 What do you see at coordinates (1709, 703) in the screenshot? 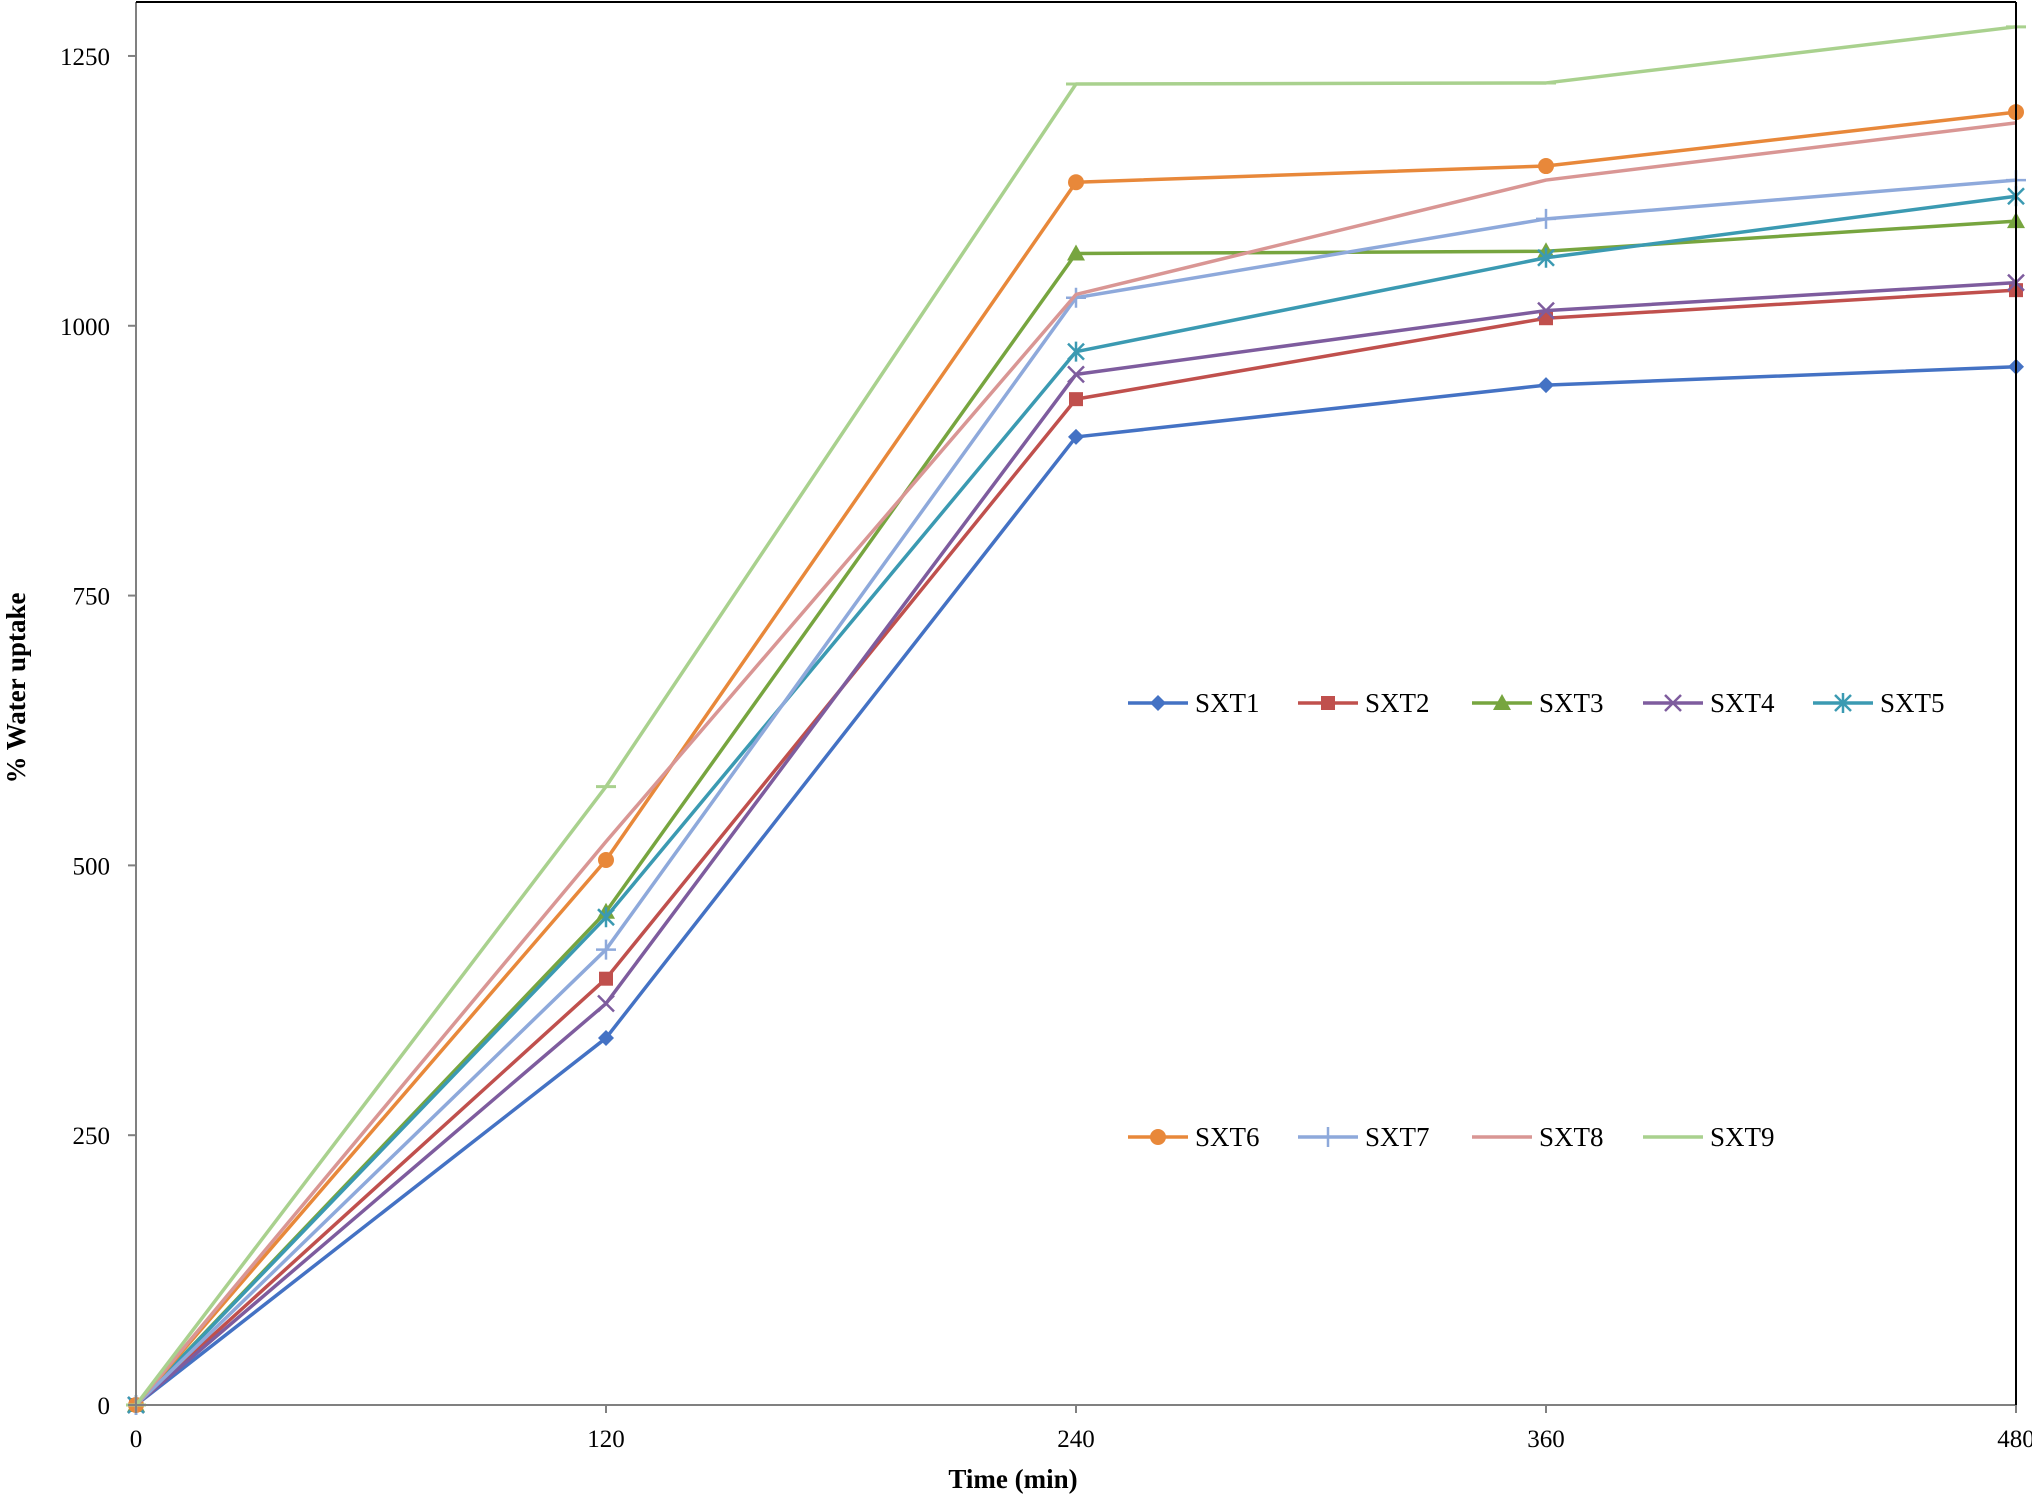
I see `legend-item-sxt4: SXT4` at bounding box center [1709, 703].